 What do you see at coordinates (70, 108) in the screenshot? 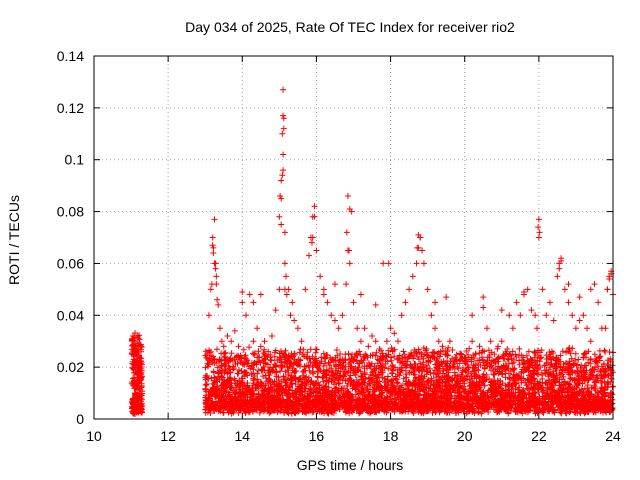
I see `y-tick-label: 0.12` at bounding box center [70, 108].